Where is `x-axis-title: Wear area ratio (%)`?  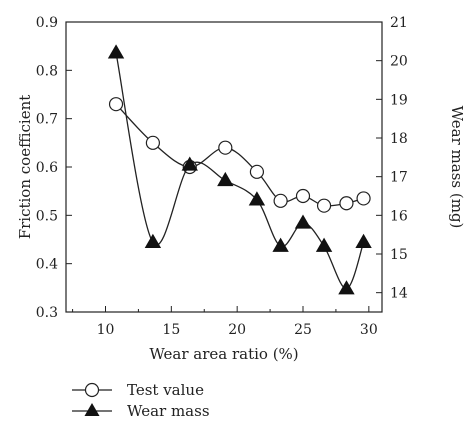 x-axis-title: Wear area ratio (%) is located at coordinates (223, 354).